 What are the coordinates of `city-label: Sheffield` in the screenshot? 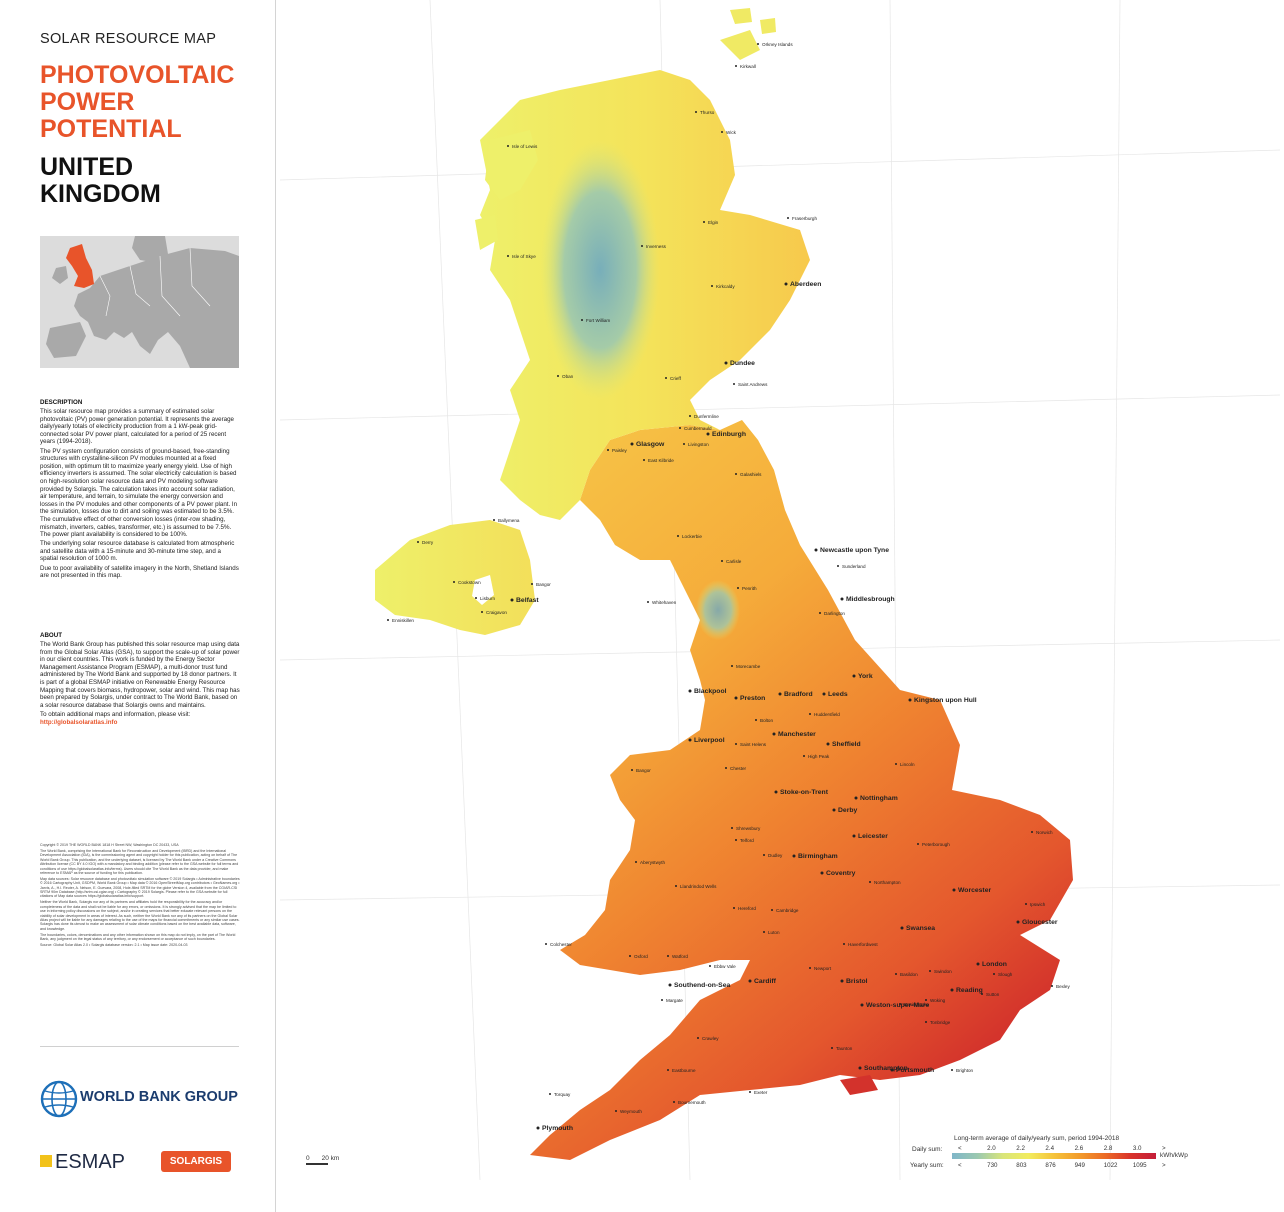 It's located at (846, 744).